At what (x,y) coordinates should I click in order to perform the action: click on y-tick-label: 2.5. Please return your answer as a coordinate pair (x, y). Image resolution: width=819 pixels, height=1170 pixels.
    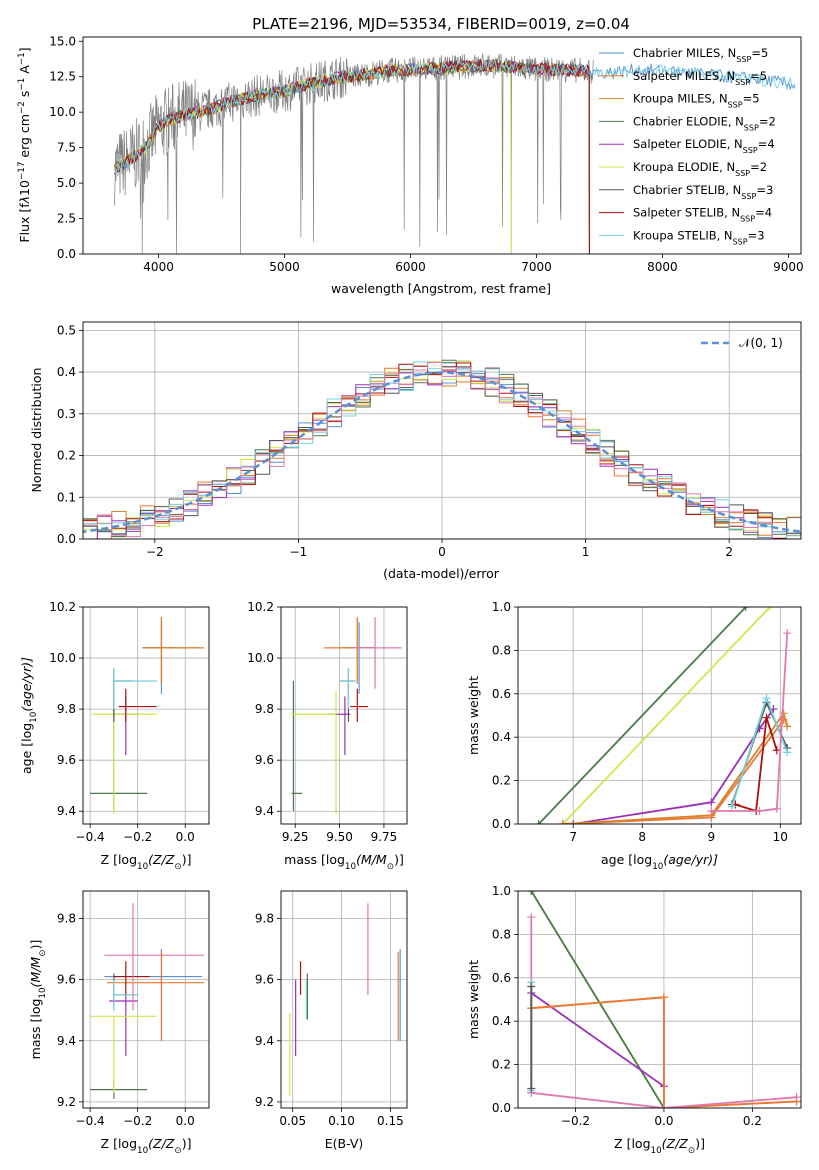
    Looking at the image, I should click on (66, 219).